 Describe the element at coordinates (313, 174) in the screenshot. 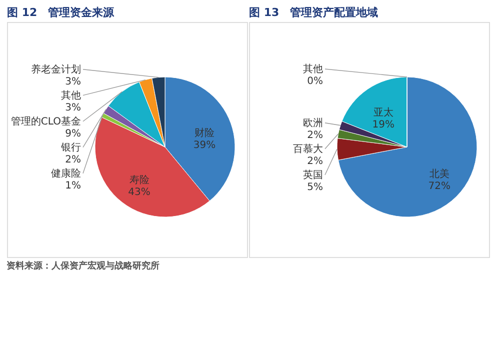

I see `slice-label: 英国` at that location.